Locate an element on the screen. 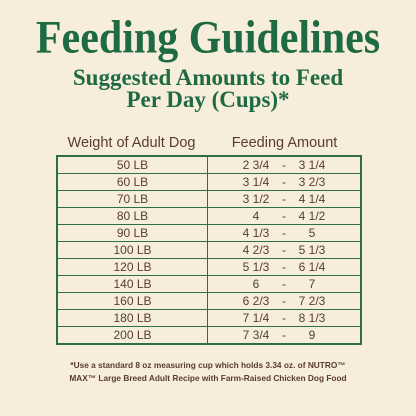  amount-cell: 4 2/3-5 1/3 is located at coordinates (284, 250).